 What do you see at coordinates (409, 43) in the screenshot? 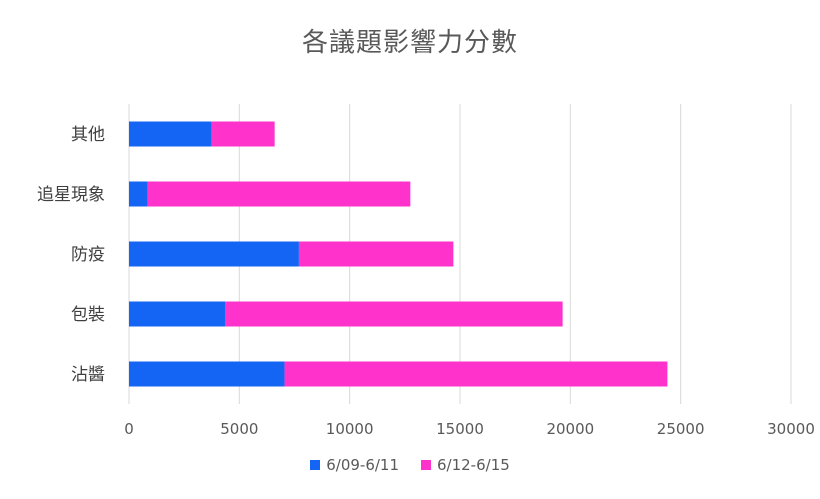
I see `chart-title: 各議題影響力分數` at bounding box center [409, 43].